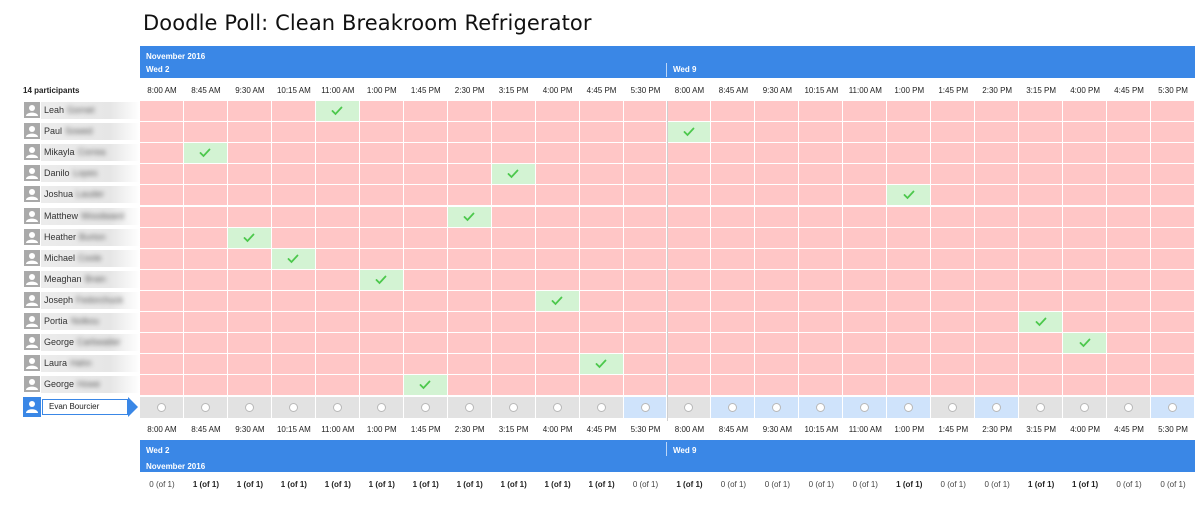 Image resolution: width=1200 pixels, height=505 pixels. I want to click on response-count: 0 (of 1), so click(821, 484).